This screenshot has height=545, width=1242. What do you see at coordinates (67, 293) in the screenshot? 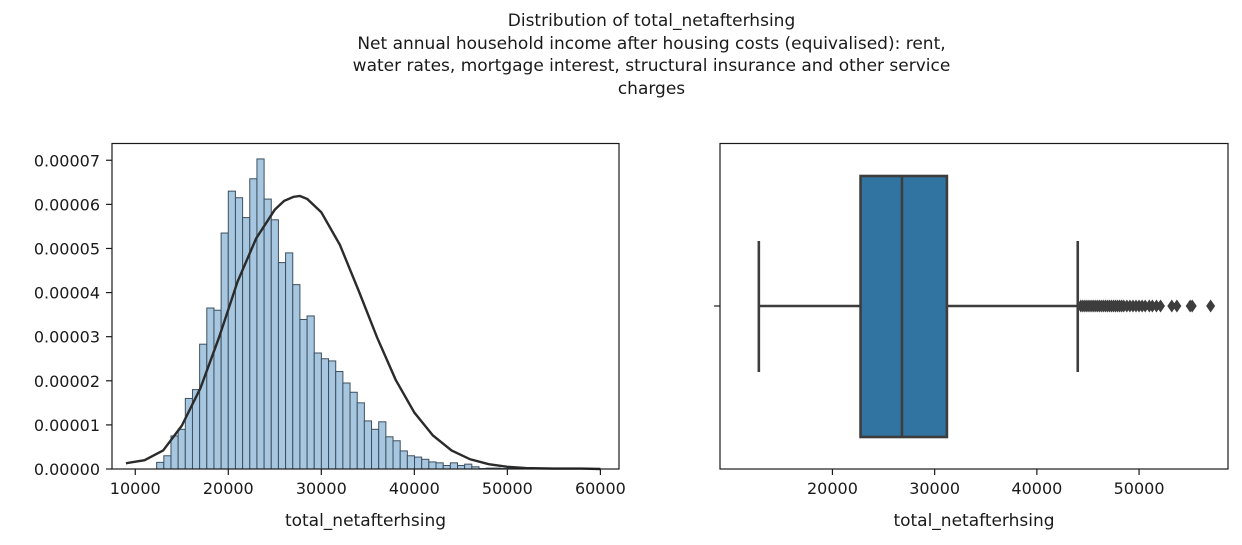
I see `y-tick-label: 0.00004` at bounding box center [67, 293].